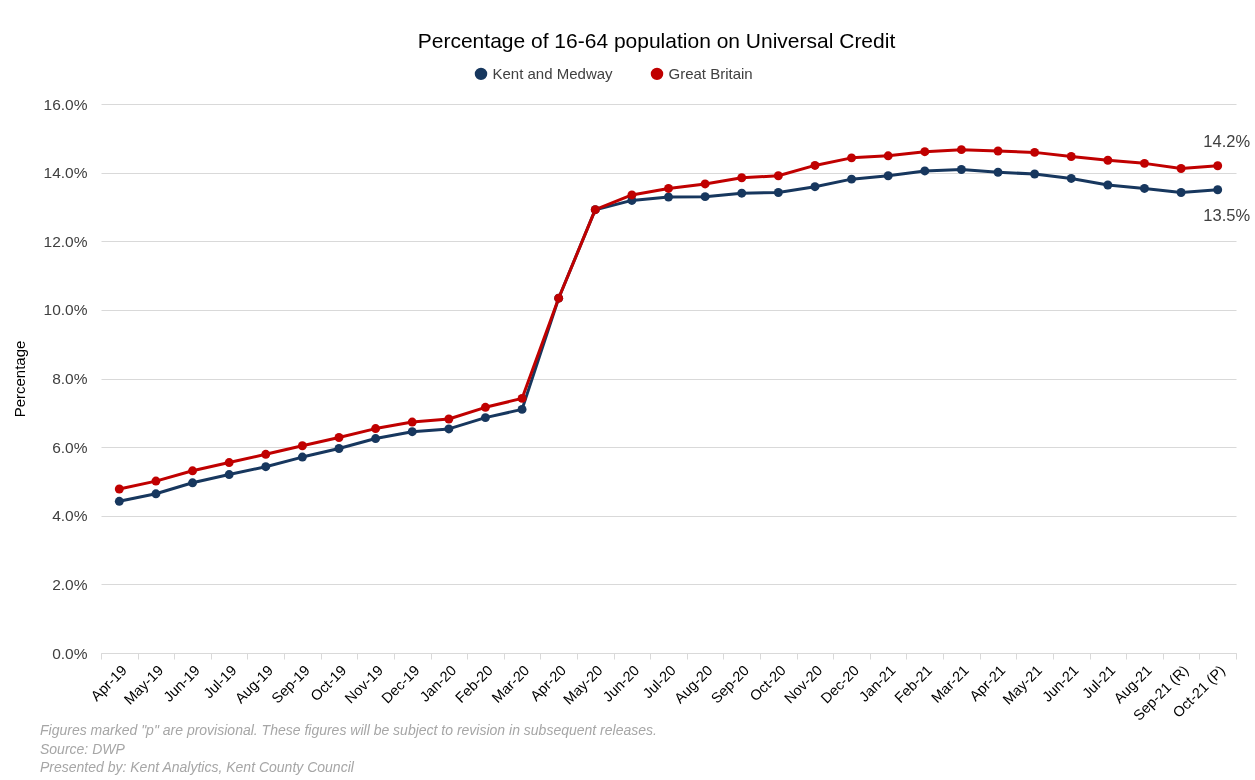 This screenshot has width=1255, height=780. Describe the element at coordinates (348, 730) in the screenshot. I see `text: Figures marked "p" are provisional. These figures will be subject to revision in subsequent releases.` at that location.